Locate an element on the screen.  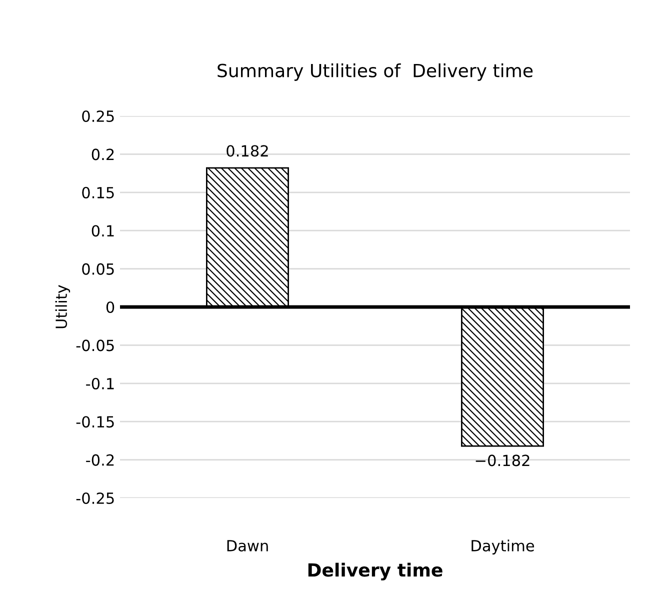
y-tick-label: 0.1 is located at coordinates (103, 231).